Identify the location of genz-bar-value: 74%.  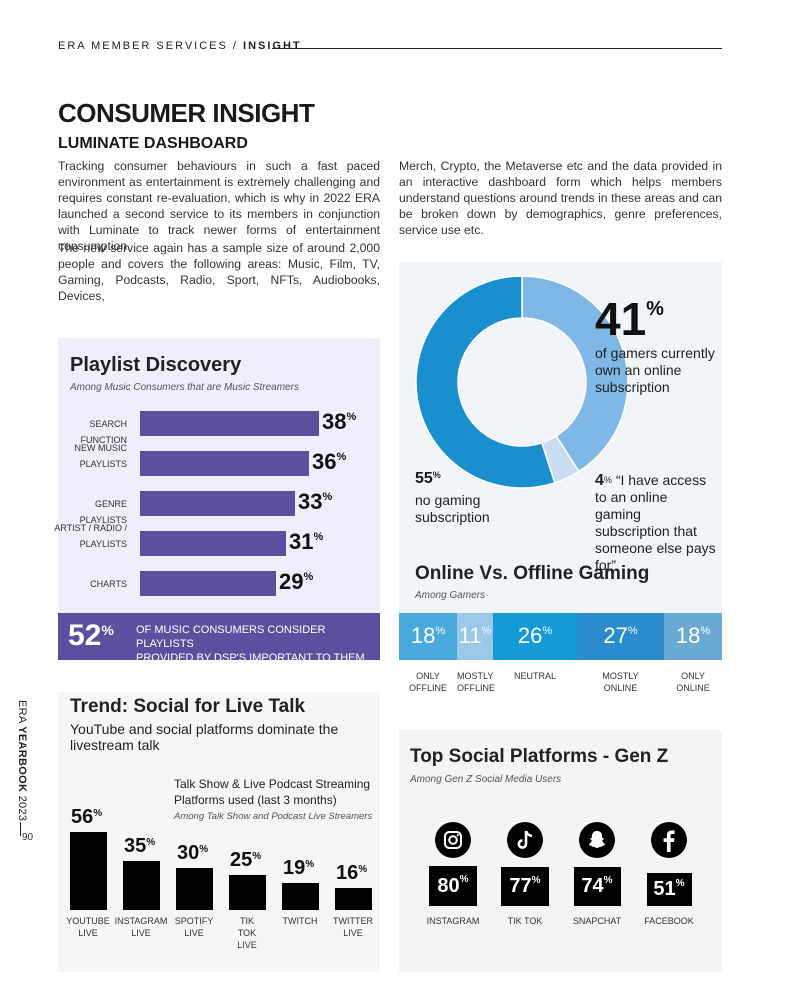
(597, 886).